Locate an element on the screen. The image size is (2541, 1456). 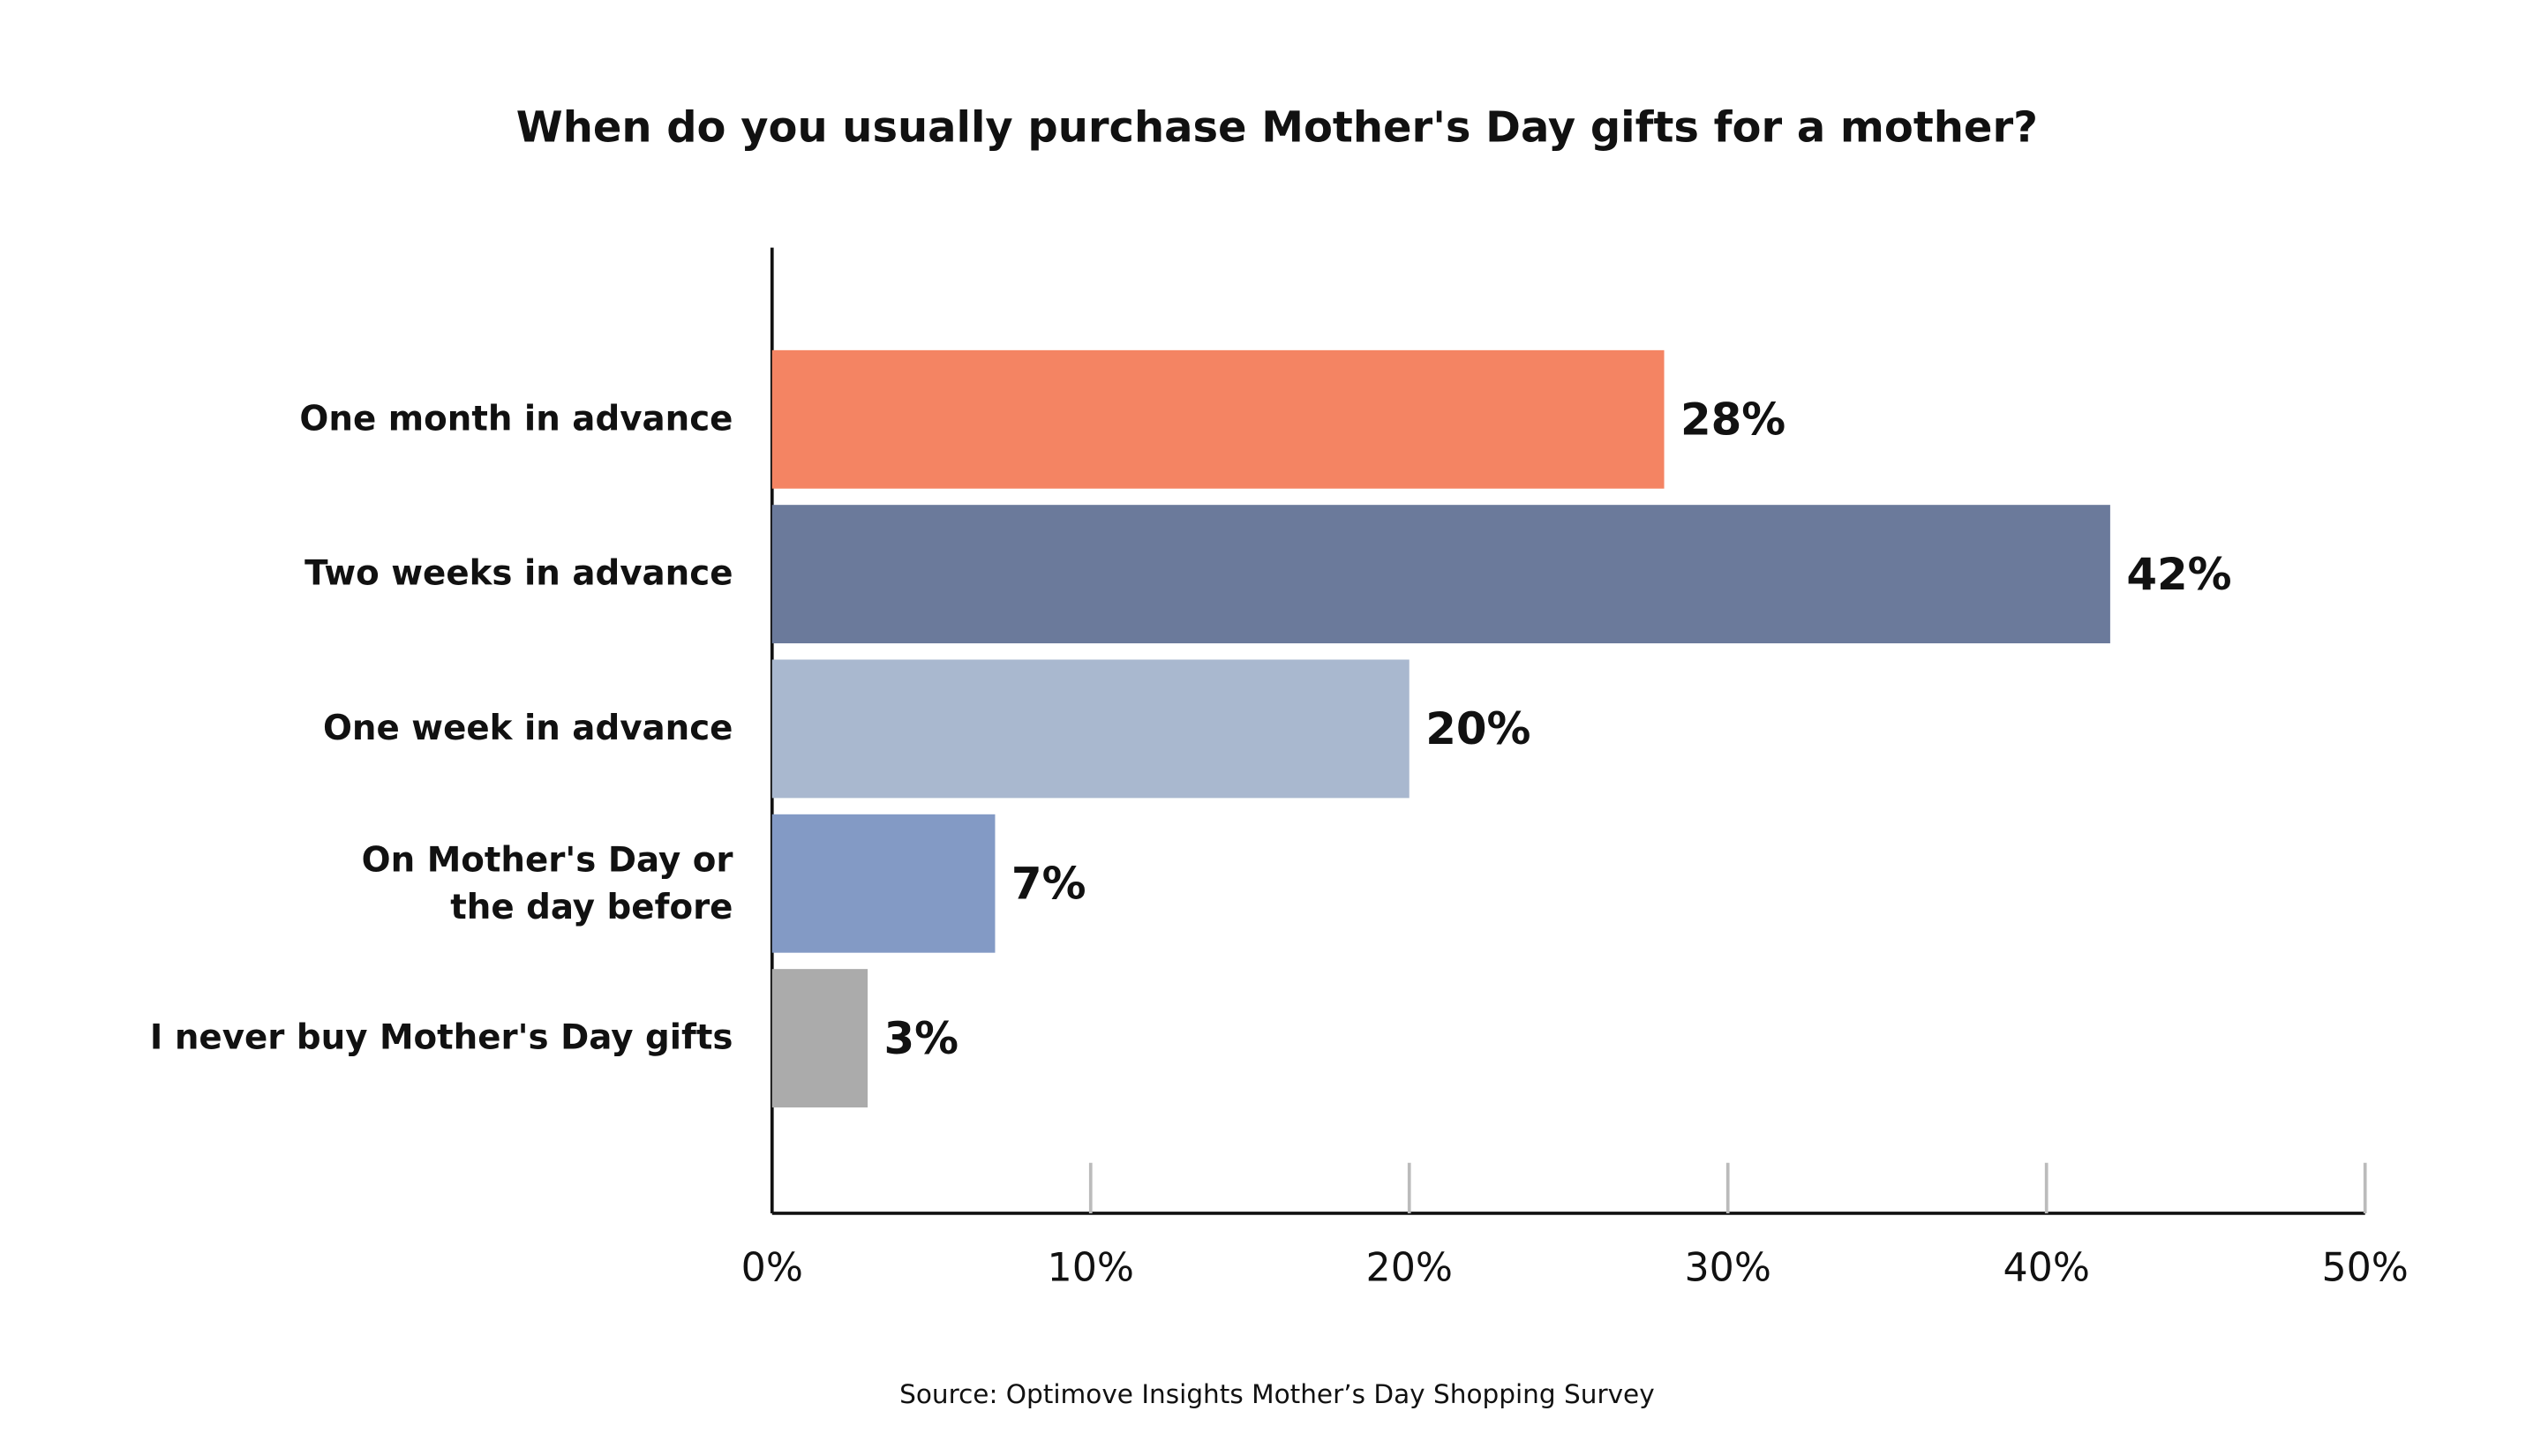
x-tick-label: 50% is located at coordinates (2364, 1268).